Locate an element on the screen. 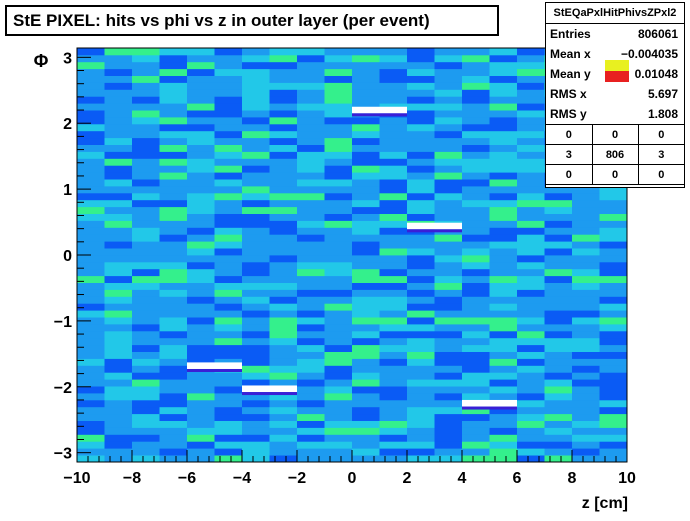 Image resolution: width=690 pixels, height=521 pixels. heatmap-peak-cell is located at coordinates (269, 389).